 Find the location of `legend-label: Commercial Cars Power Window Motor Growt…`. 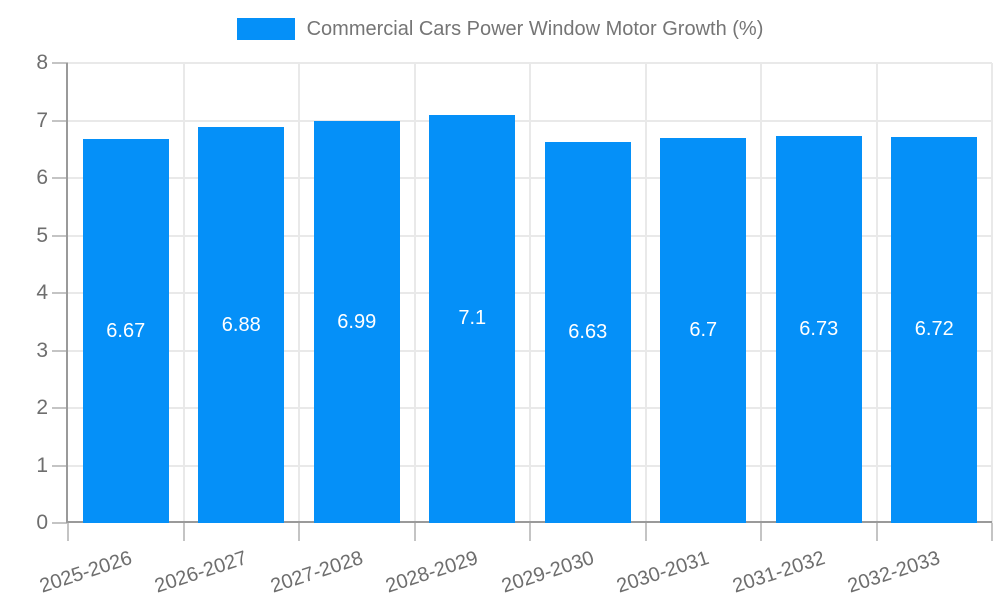

legend-label: Commercial Cars Power Window Motor Growt… is located at coordinates (535, 29).